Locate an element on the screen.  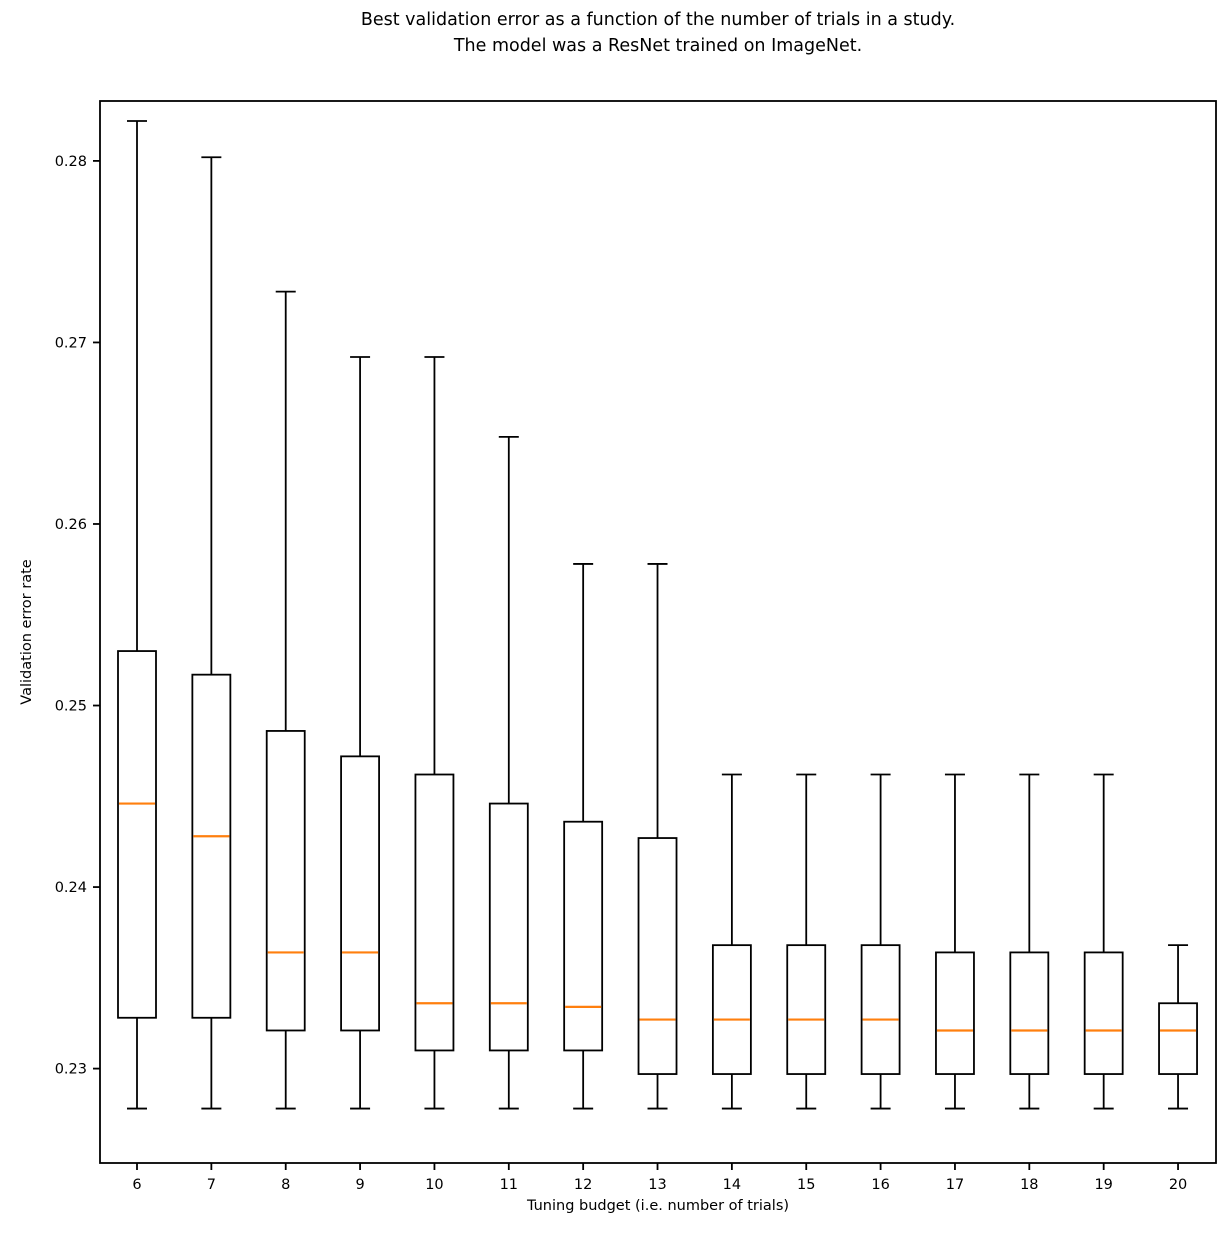
x-tick-label: 8 is located at coordinates (285, 1185).